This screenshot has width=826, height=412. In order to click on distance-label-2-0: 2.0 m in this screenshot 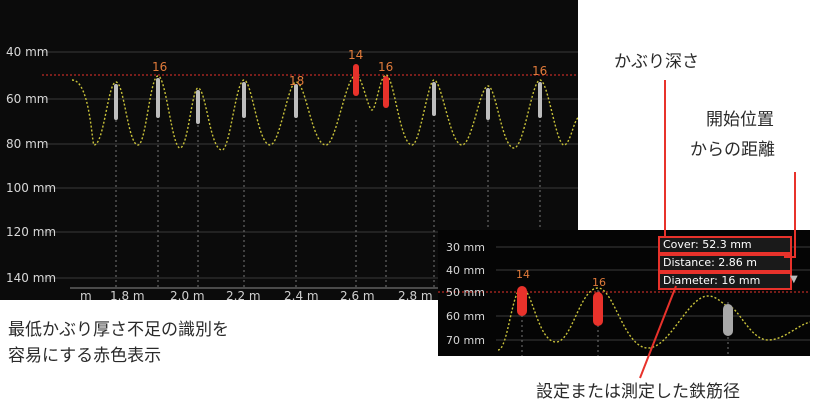, I will do `click(187, 294)`.